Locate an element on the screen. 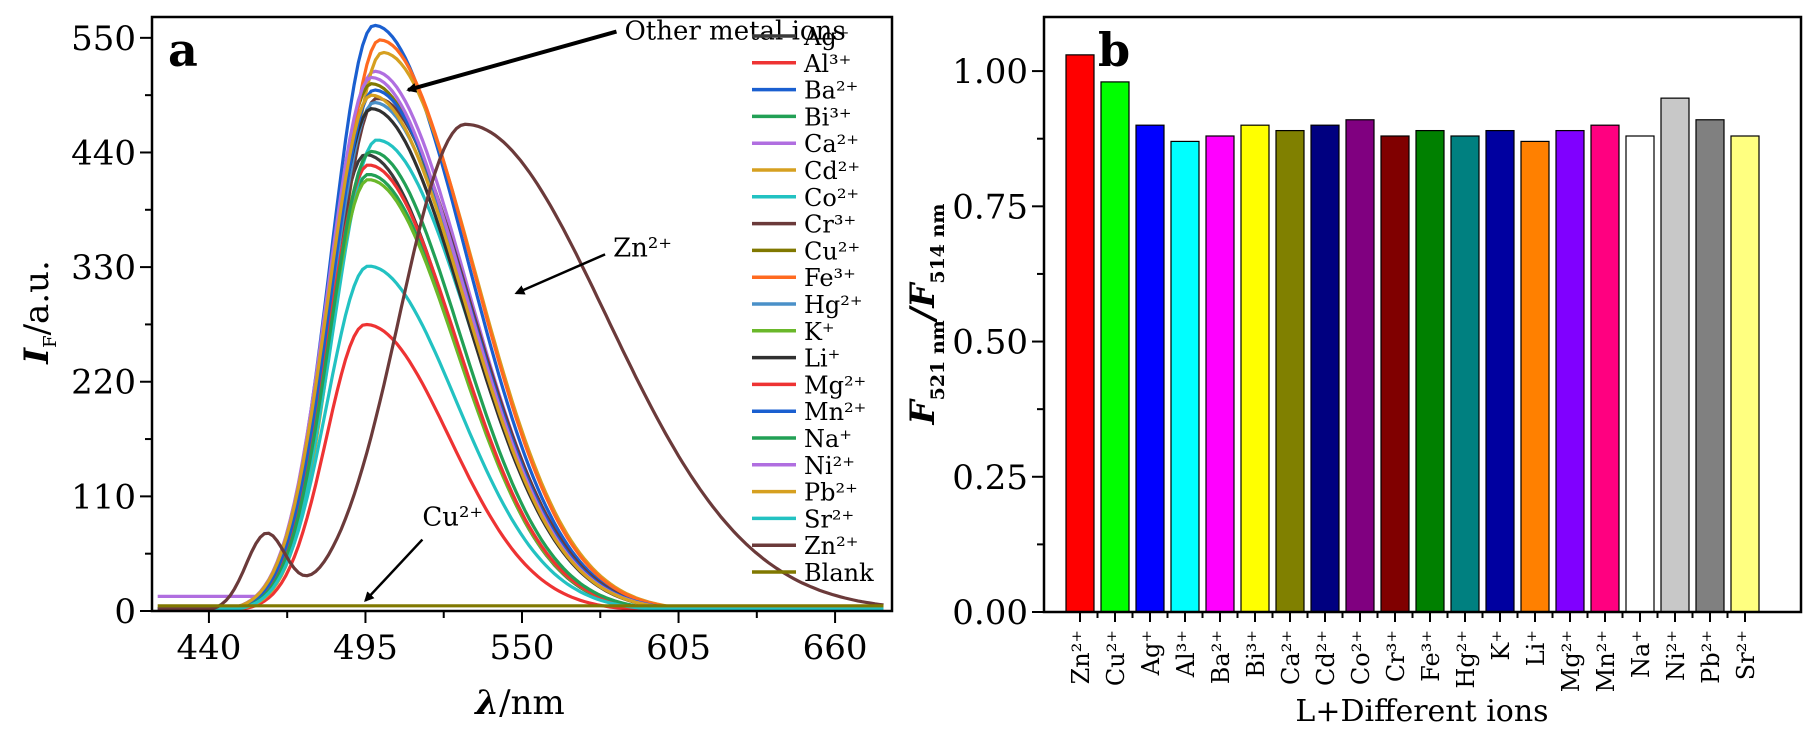 This screenshot has width=1819, height=732. y-tick-label-a-220: 220 is located at coordinates (103, 383).